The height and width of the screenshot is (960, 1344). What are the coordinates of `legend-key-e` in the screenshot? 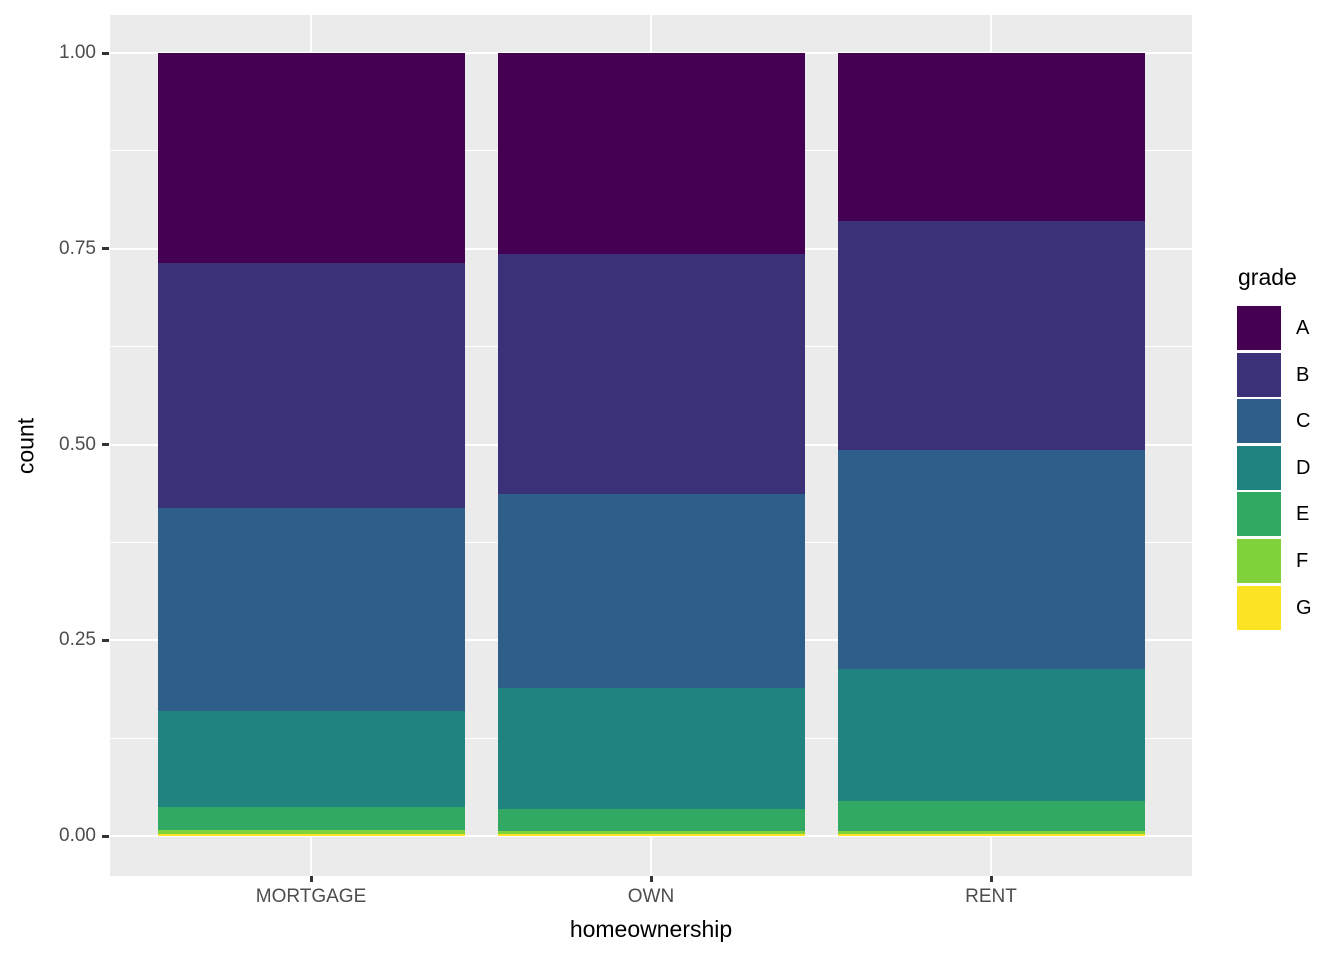 It's located at (1259, 514).